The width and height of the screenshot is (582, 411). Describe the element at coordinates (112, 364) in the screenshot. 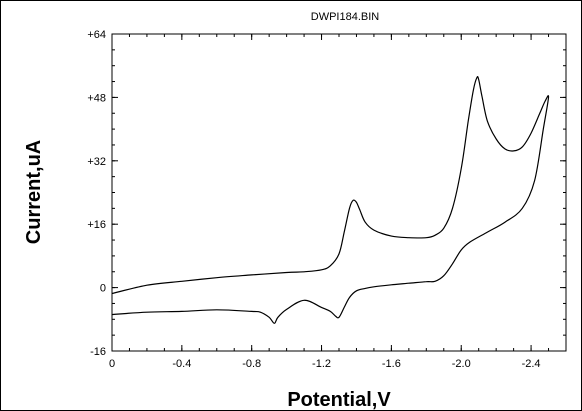

I see `x-tick-label: 0` at that location.